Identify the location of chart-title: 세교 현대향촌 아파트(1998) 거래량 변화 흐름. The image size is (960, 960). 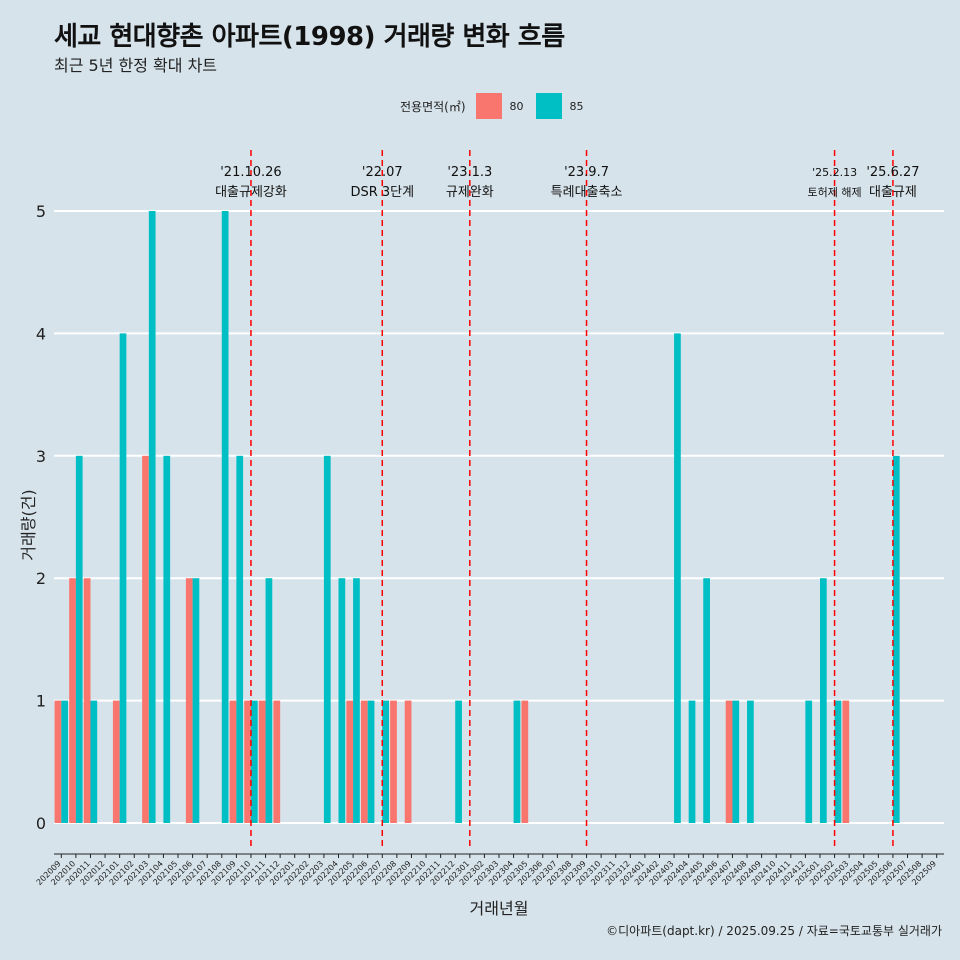
(309, 37).